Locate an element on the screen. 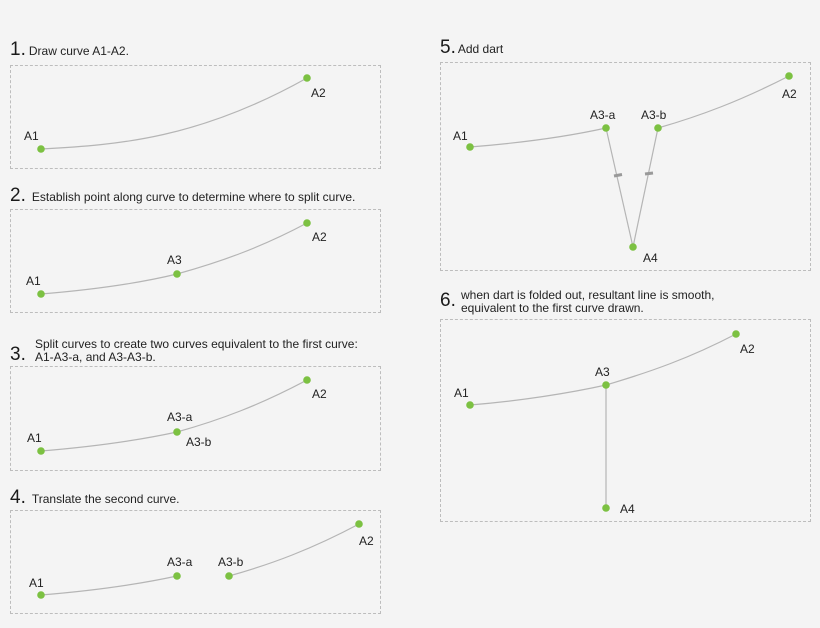  step-caption: Add dart is located at coordinates (480, 49).